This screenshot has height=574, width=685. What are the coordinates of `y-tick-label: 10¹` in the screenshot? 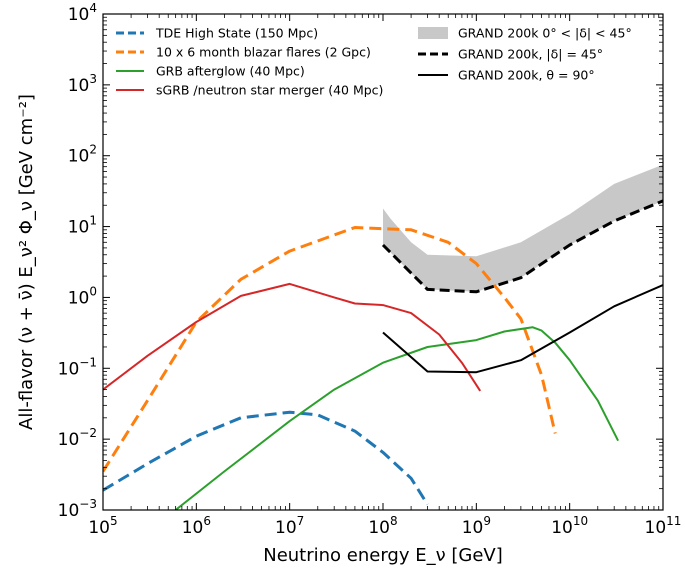 It's located at (82, 226).